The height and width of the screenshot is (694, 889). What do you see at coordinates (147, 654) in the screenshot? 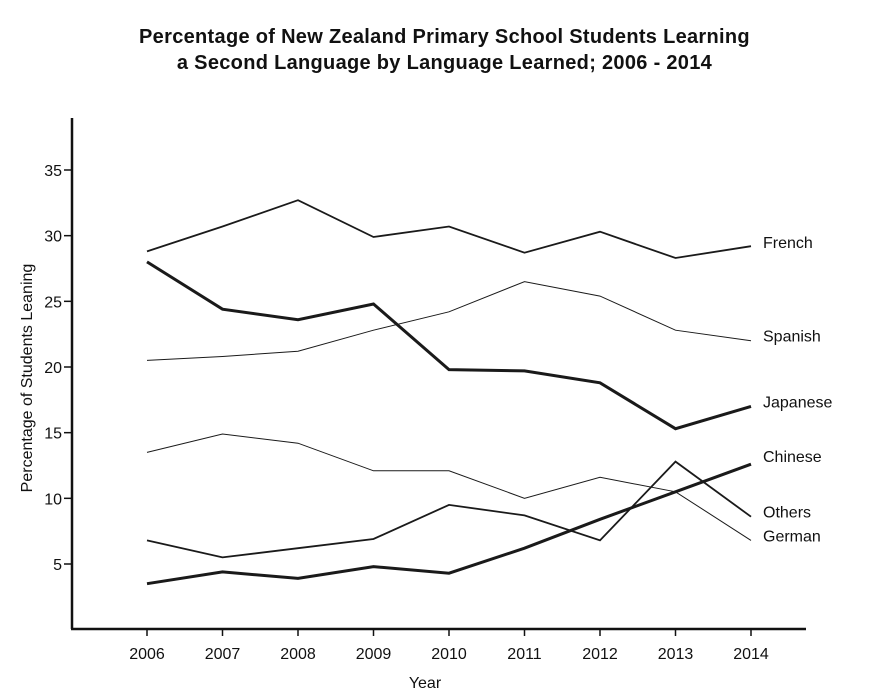
I see `x-tick-label: 2006` at bounding box center [147, 654].